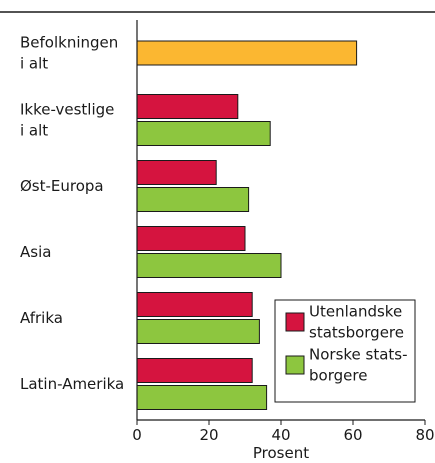 The height and width of the screenshot is (463, 435). Describe the element at coordinates (35, 252) in the screenshot. I see `y-tick-label: Asia` at that location.